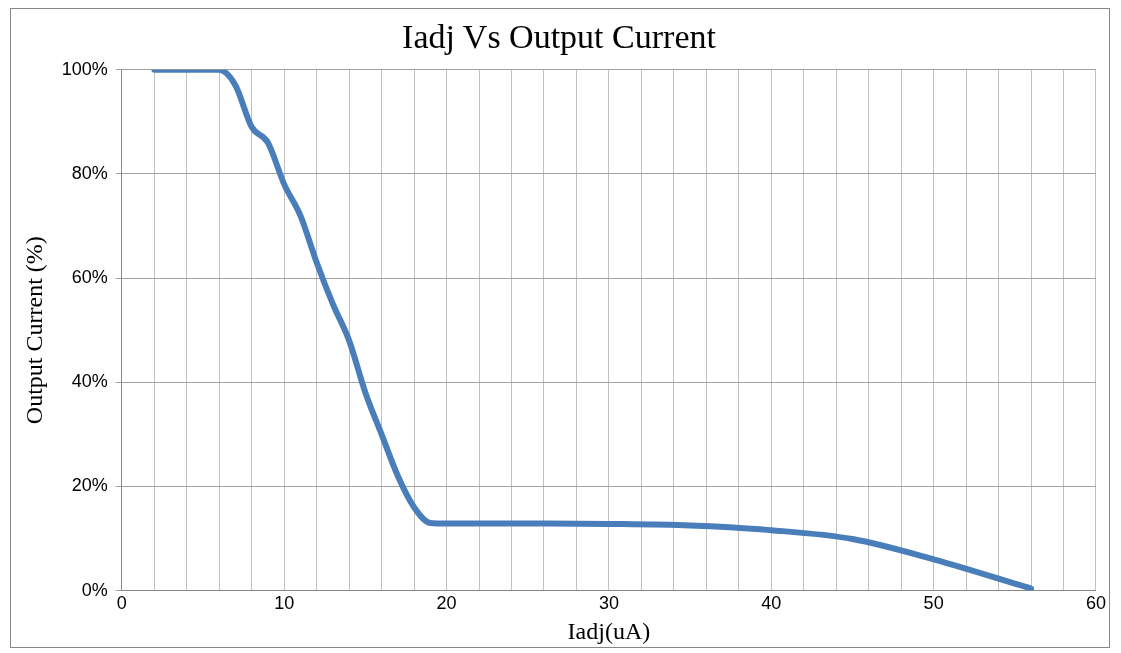  I want to click on y-tick-label: 80%, so click(89, 172).